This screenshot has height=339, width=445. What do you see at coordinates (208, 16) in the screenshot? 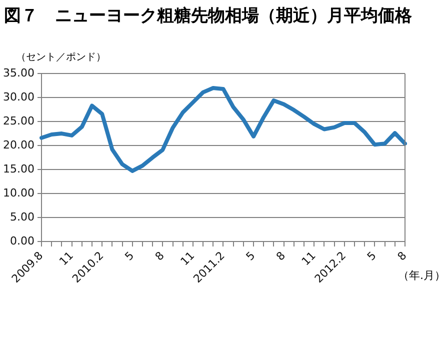
I see `chart-title: 図７ ニューヨーク粗糖先物相場（期近）月平均価格` at bounding box center [208, 16].